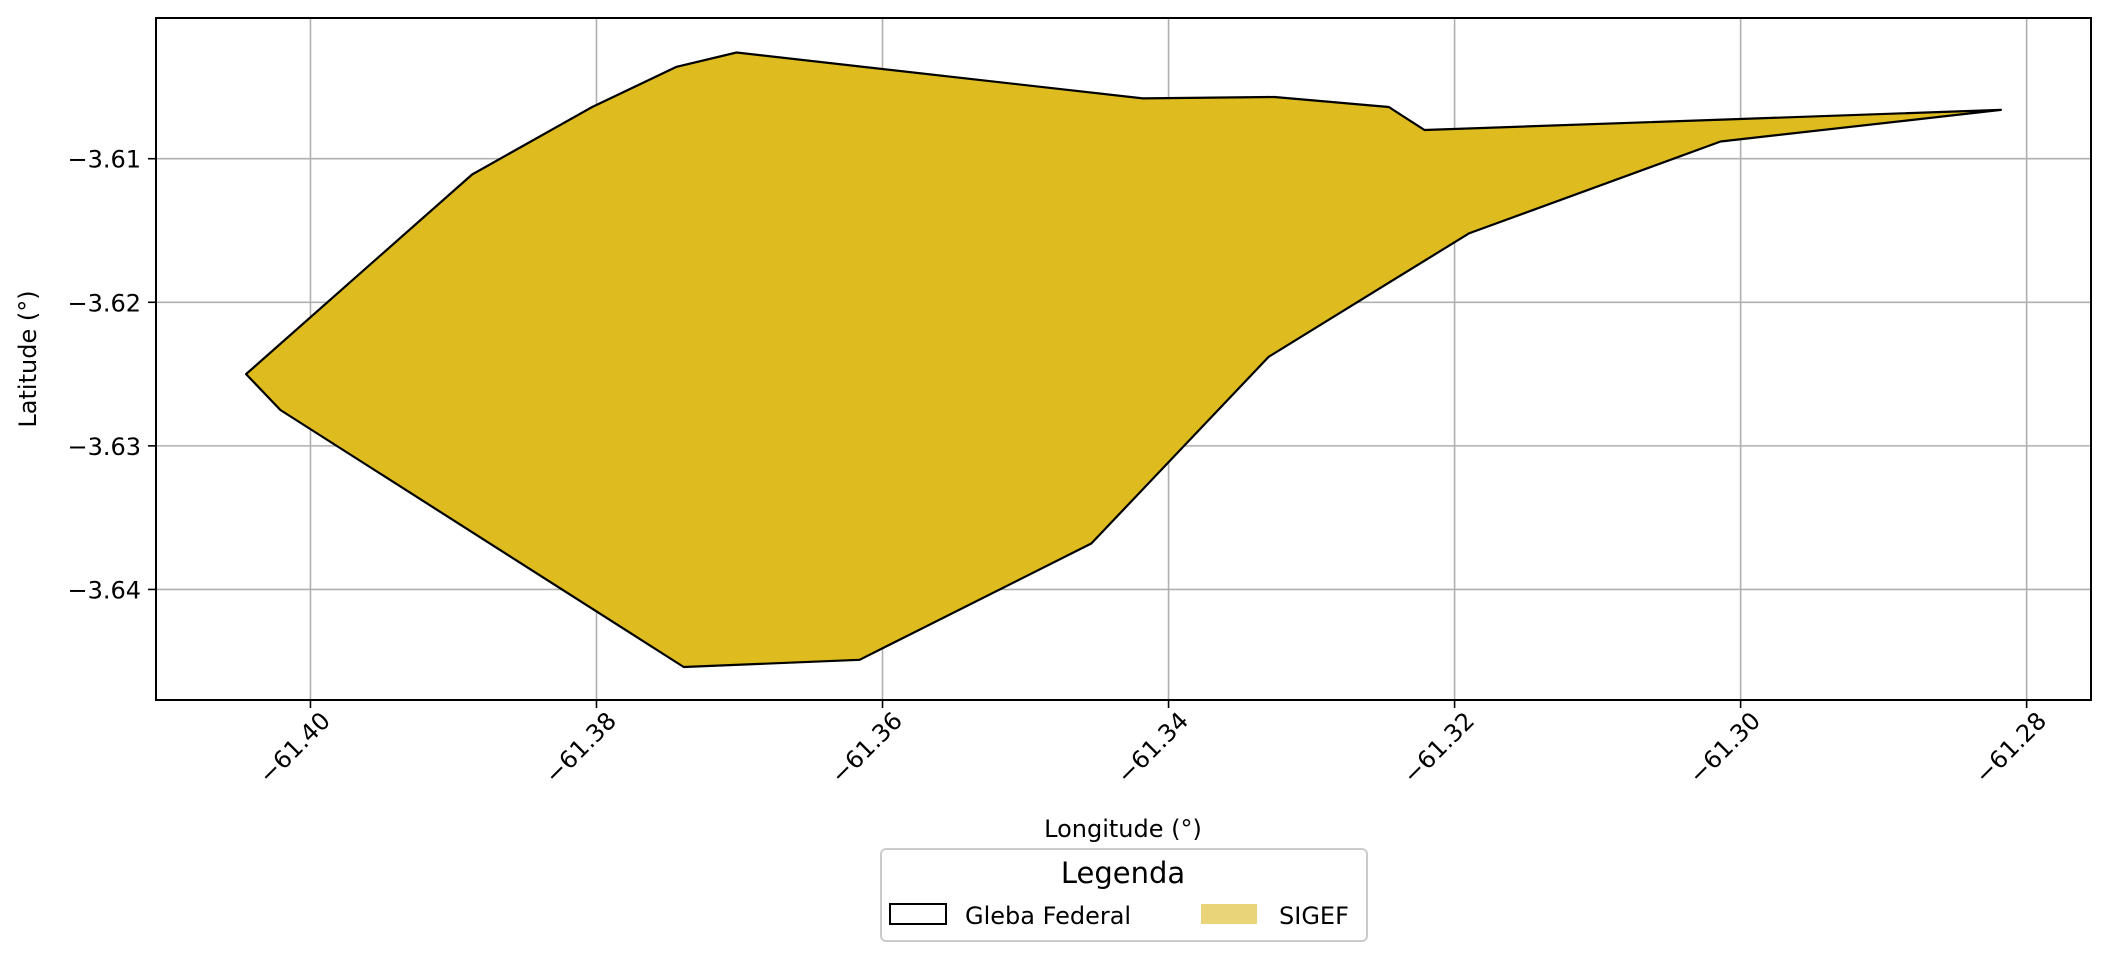 This screenshot has width=2110, height=960. What do you see at coordinates (1314, 916) in the screenshot?
I see `legend-label-sigef: SIGEF` at bounding box center [1314, 916].